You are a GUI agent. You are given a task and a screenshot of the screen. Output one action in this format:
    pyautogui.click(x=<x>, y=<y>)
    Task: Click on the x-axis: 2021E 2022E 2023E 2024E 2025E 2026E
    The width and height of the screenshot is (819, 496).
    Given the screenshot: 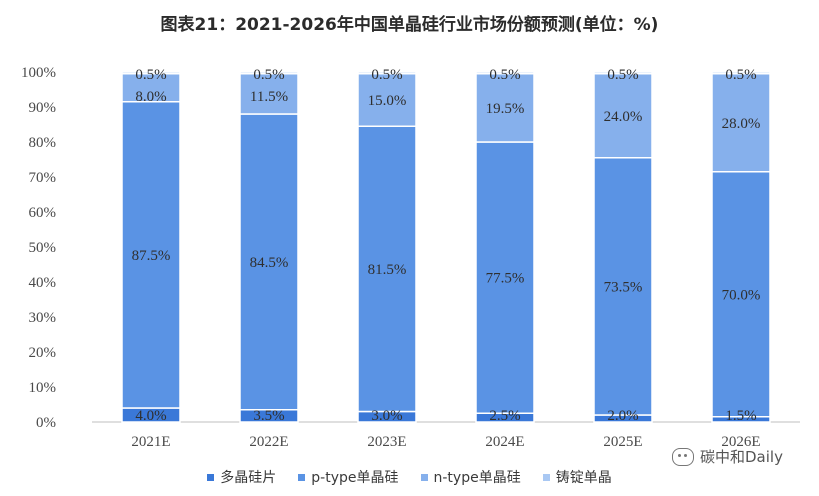 What is the action you would take?
    pyautogui.click(x=445, y=442)
    